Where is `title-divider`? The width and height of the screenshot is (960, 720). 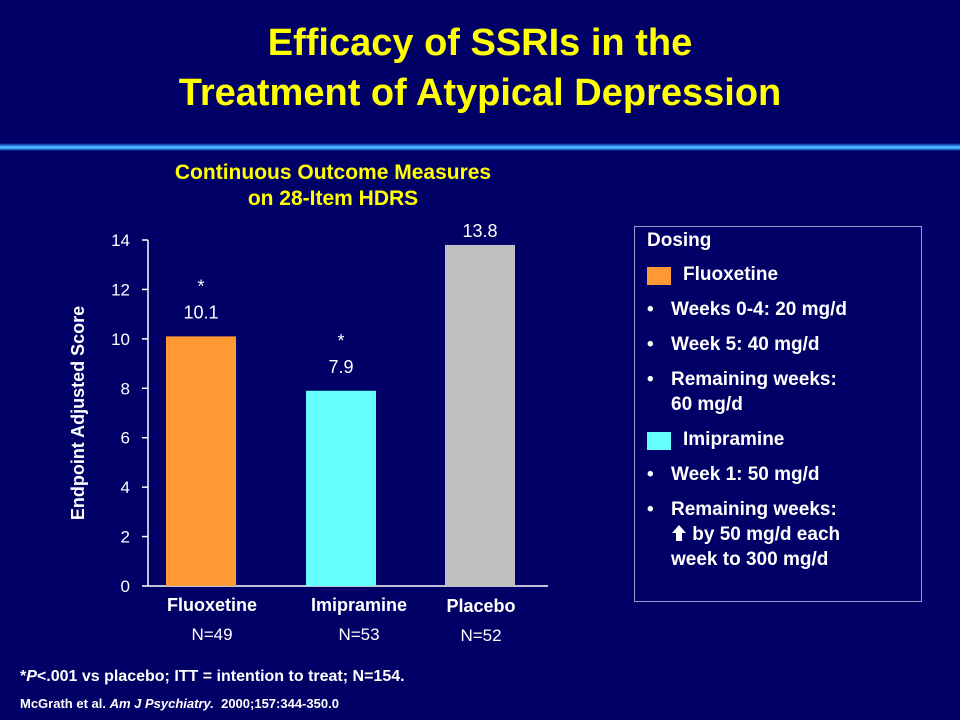
title-divider is located at coordinates (480, 147).